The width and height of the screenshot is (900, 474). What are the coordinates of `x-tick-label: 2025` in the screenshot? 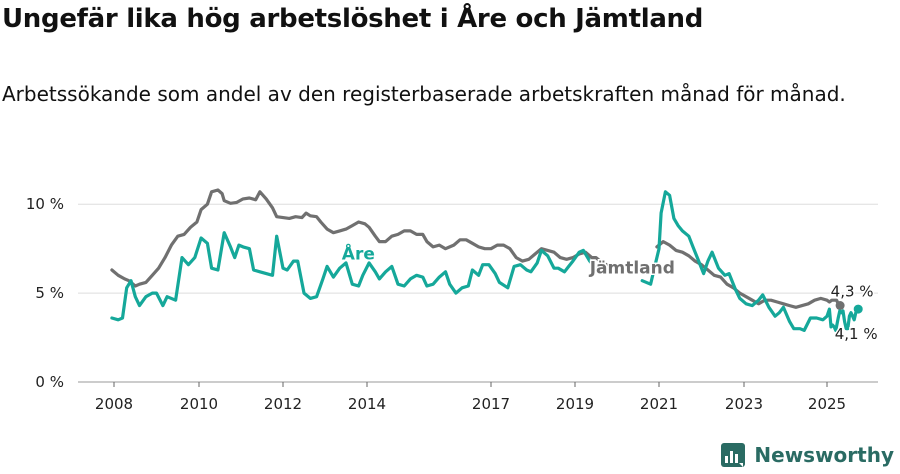 It's located at (827, 404).